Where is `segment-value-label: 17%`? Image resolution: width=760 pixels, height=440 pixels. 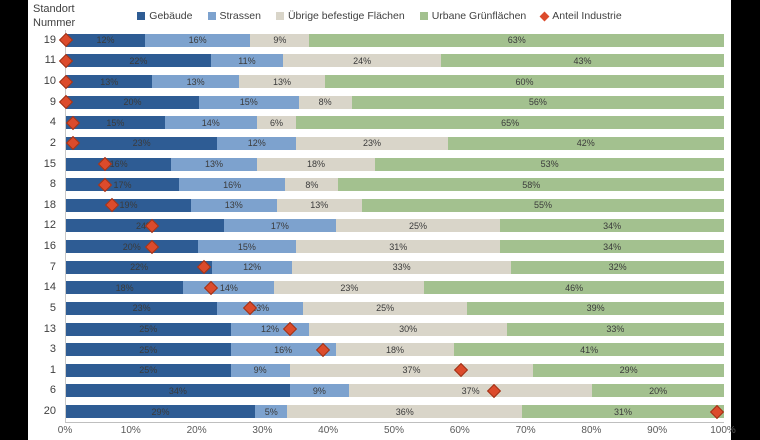 segment-value-label: 17% is located at coordinates (279, 225).